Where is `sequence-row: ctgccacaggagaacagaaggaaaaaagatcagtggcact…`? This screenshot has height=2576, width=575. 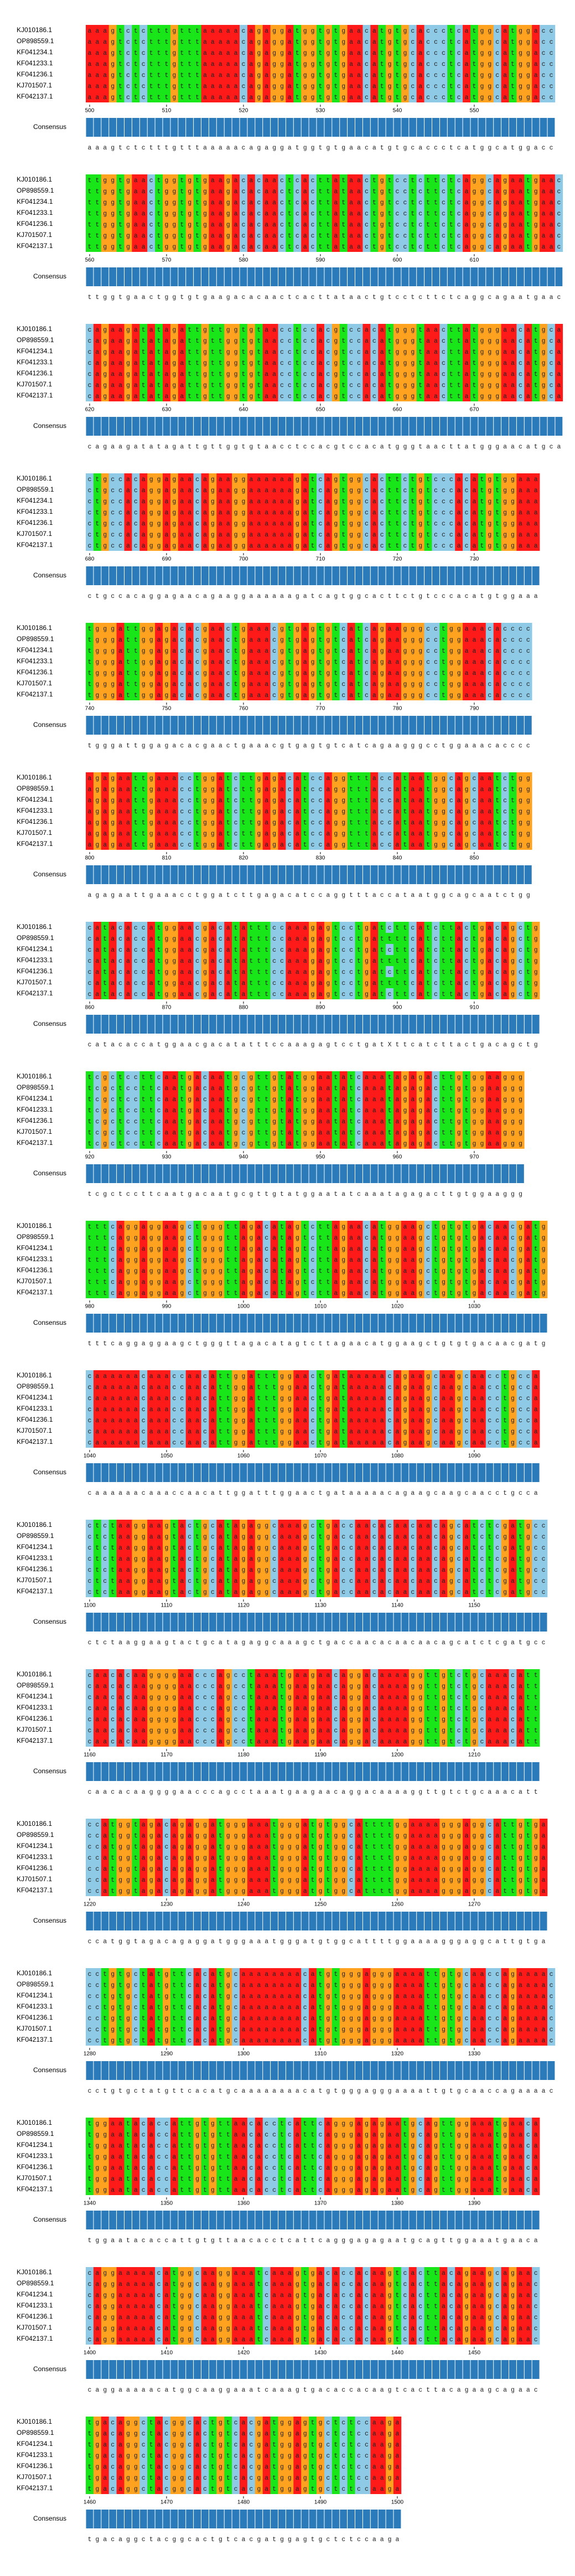 sequence-row: ctgccacaggagaacagaaggaaaaaagatcagtggcact… is located at coordinates (315, 513).